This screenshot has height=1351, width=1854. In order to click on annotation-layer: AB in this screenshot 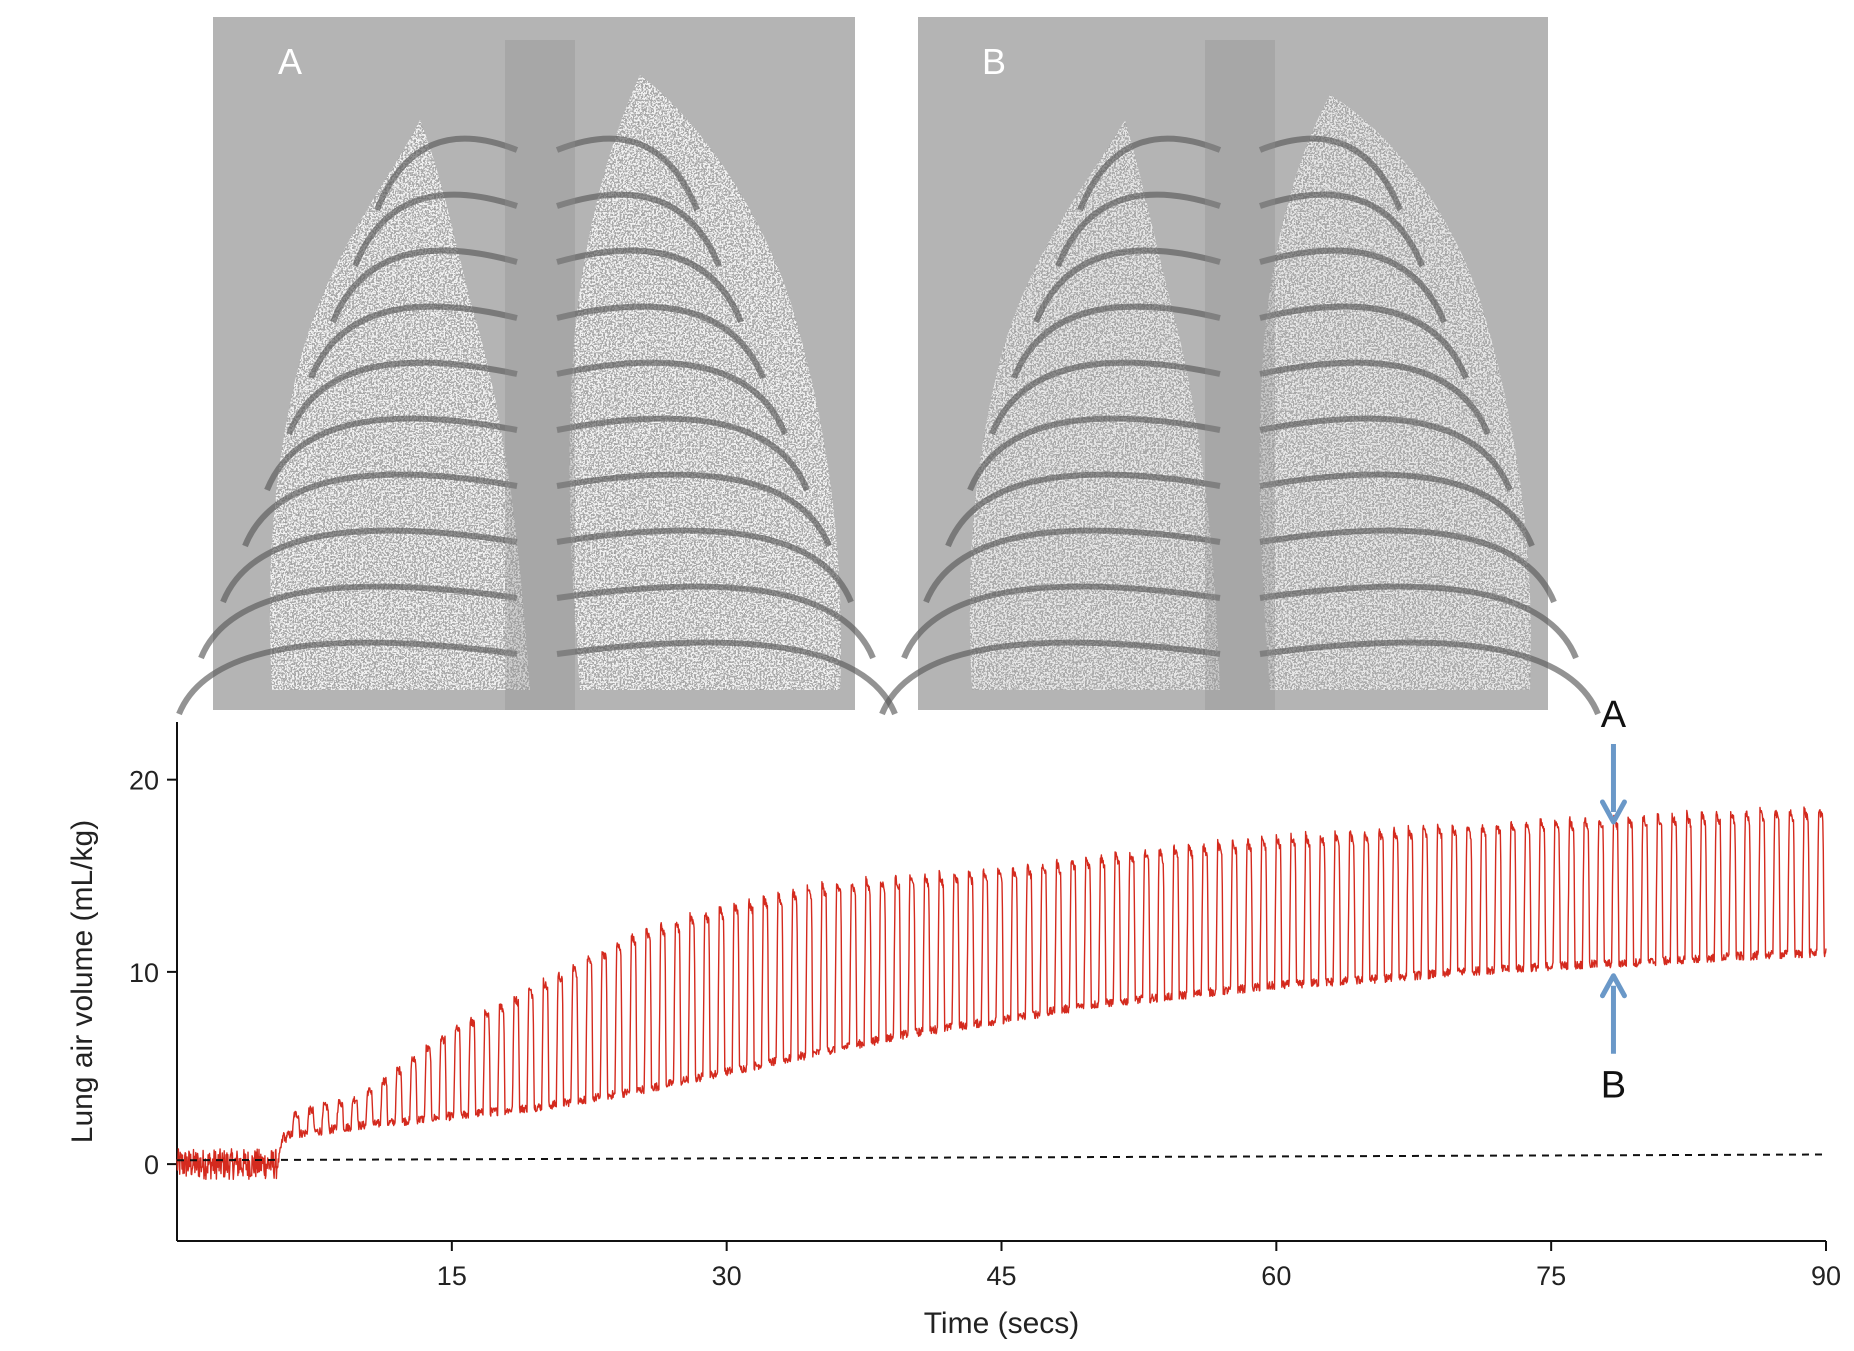, I will do `click(1613, 900)`.